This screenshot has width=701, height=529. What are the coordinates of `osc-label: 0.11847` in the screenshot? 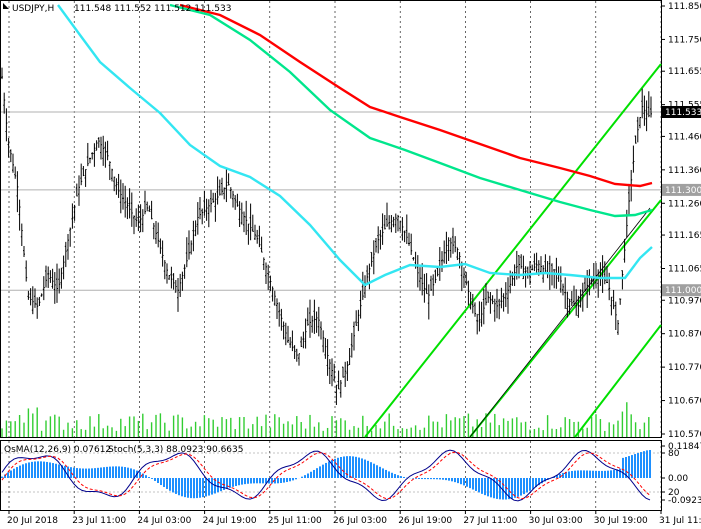 It's located at (684, 447).